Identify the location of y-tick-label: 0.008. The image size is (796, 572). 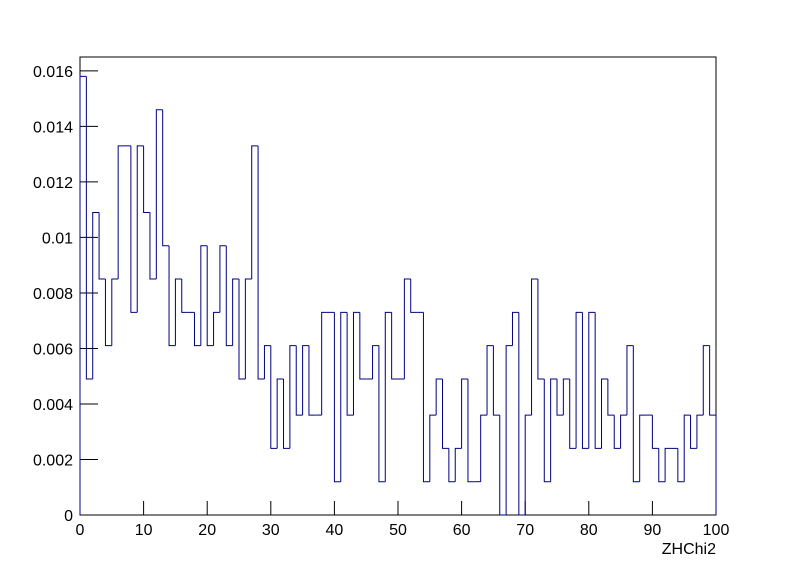
(53, 294).